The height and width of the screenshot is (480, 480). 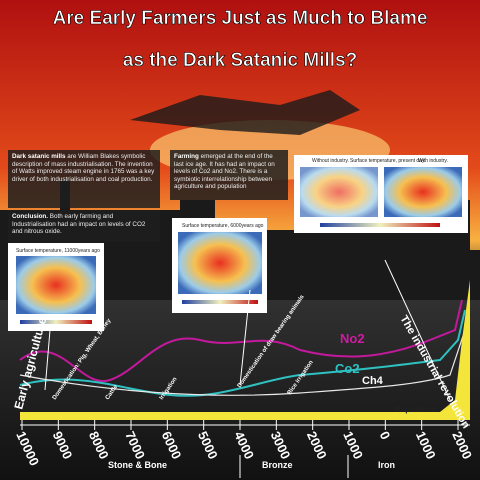 What do you see at coordinates (277, 465) in the screenshot?
I see `era-label: Bronze` at bounding box center [277, 465].